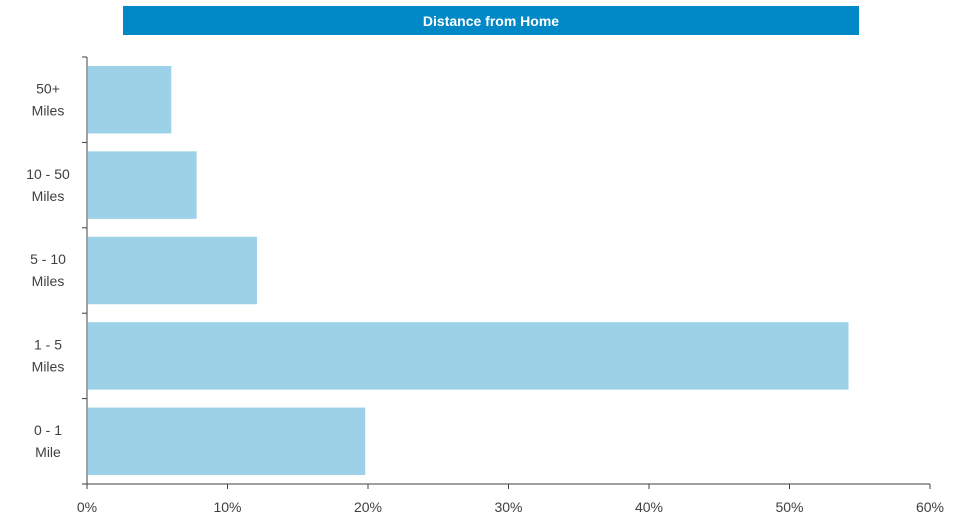  What do you see at coordinates (930, 507) in the screenshot?
I see `x-tick-label-6: 60%` at bounding box center [930, 507].